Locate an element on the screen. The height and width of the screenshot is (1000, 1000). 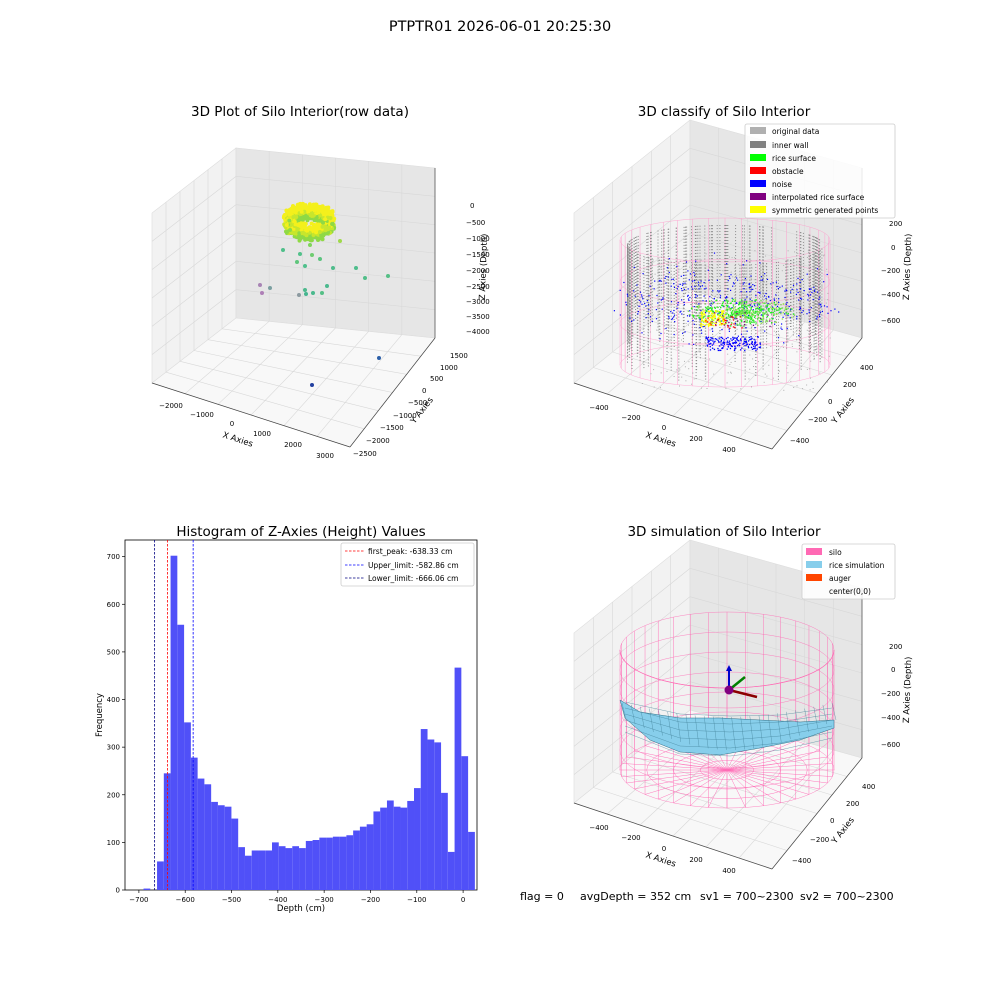
grid-line is located at coordinates (786, 384).